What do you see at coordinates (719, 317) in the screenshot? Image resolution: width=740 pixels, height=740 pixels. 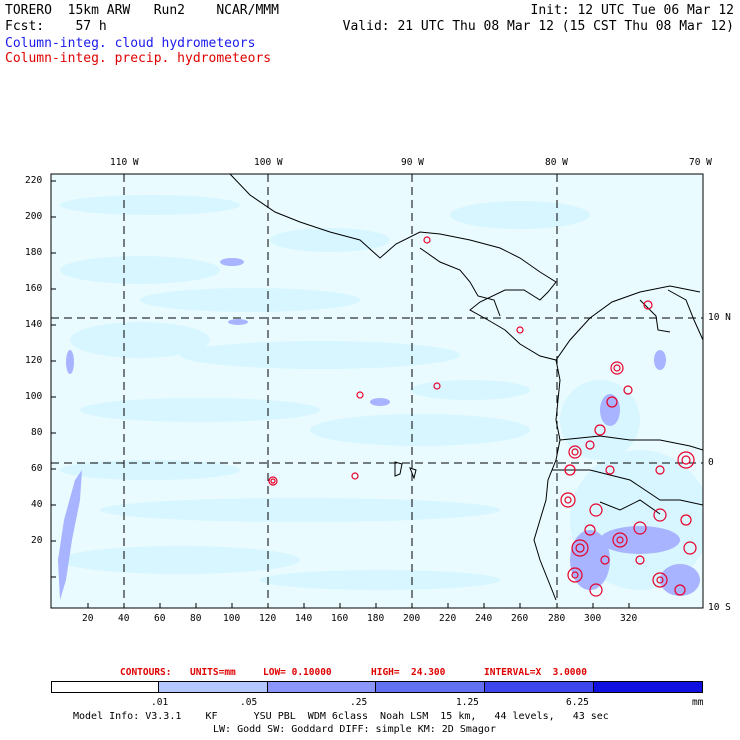 I see `lat-label-10n: 10 N` at bounding box center [719, 317].